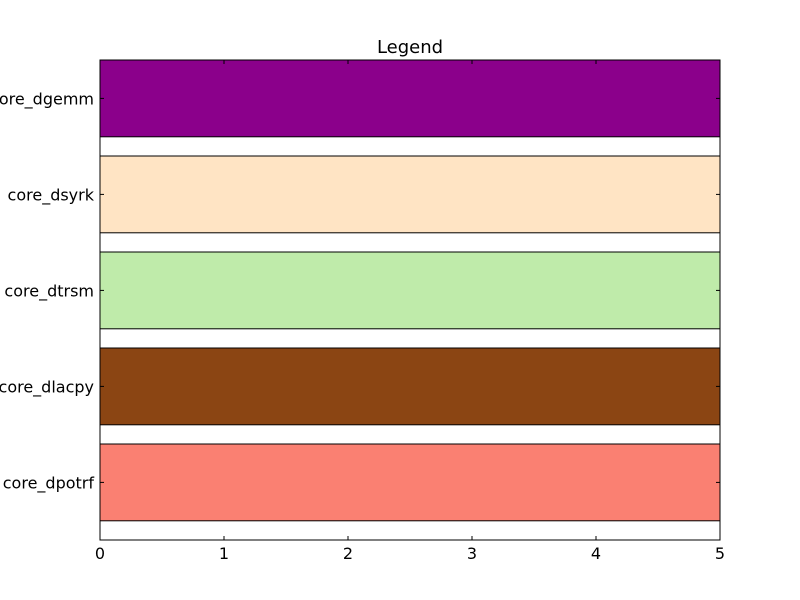 The image size is (800, 600). I want to click on y-tick-label: core_dtrsm, so click(49, 291).